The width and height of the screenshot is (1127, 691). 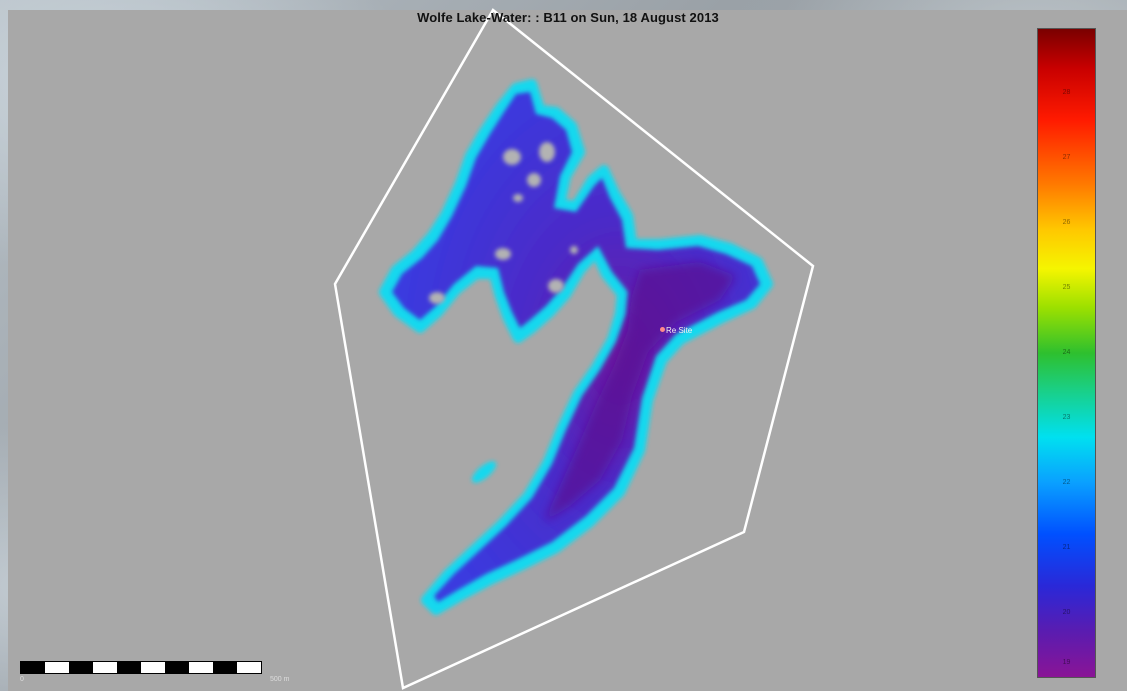 I want to click on color-scale-bar: 28 27 26 25 24 23 22 21 20 19, so click(x=1066, y=353).